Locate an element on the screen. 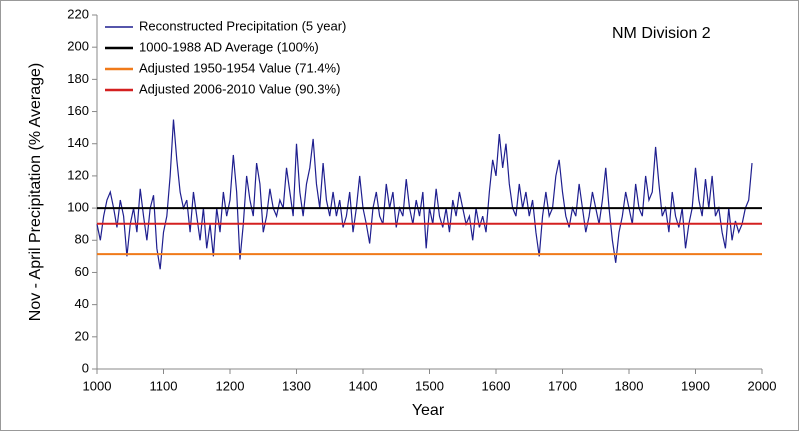  x-tick-label: 1600 is located at coordinates (496, 385).